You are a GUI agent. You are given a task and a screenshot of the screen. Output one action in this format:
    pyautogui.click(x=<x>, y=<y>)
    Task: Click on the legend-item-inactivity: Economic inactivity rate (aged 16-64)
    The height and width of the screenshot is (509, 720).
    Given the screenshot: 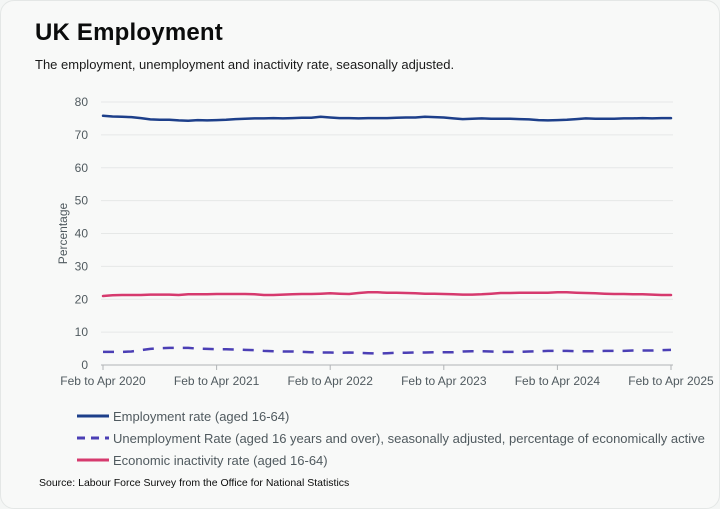 What is the action you would take?
    pyautogui.click(x=391, y=460)
    